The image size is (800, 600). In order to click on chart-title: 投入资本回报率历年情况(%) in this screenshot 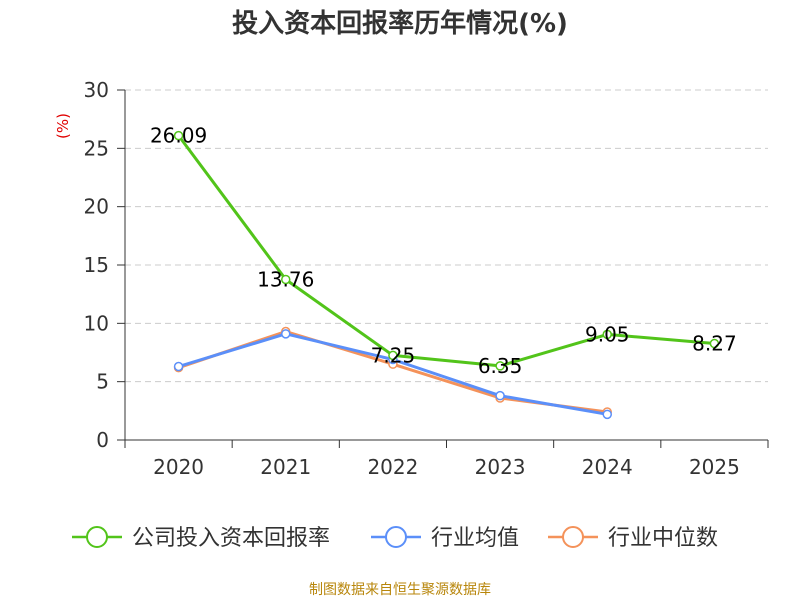, I will do `click(400, 23)`.